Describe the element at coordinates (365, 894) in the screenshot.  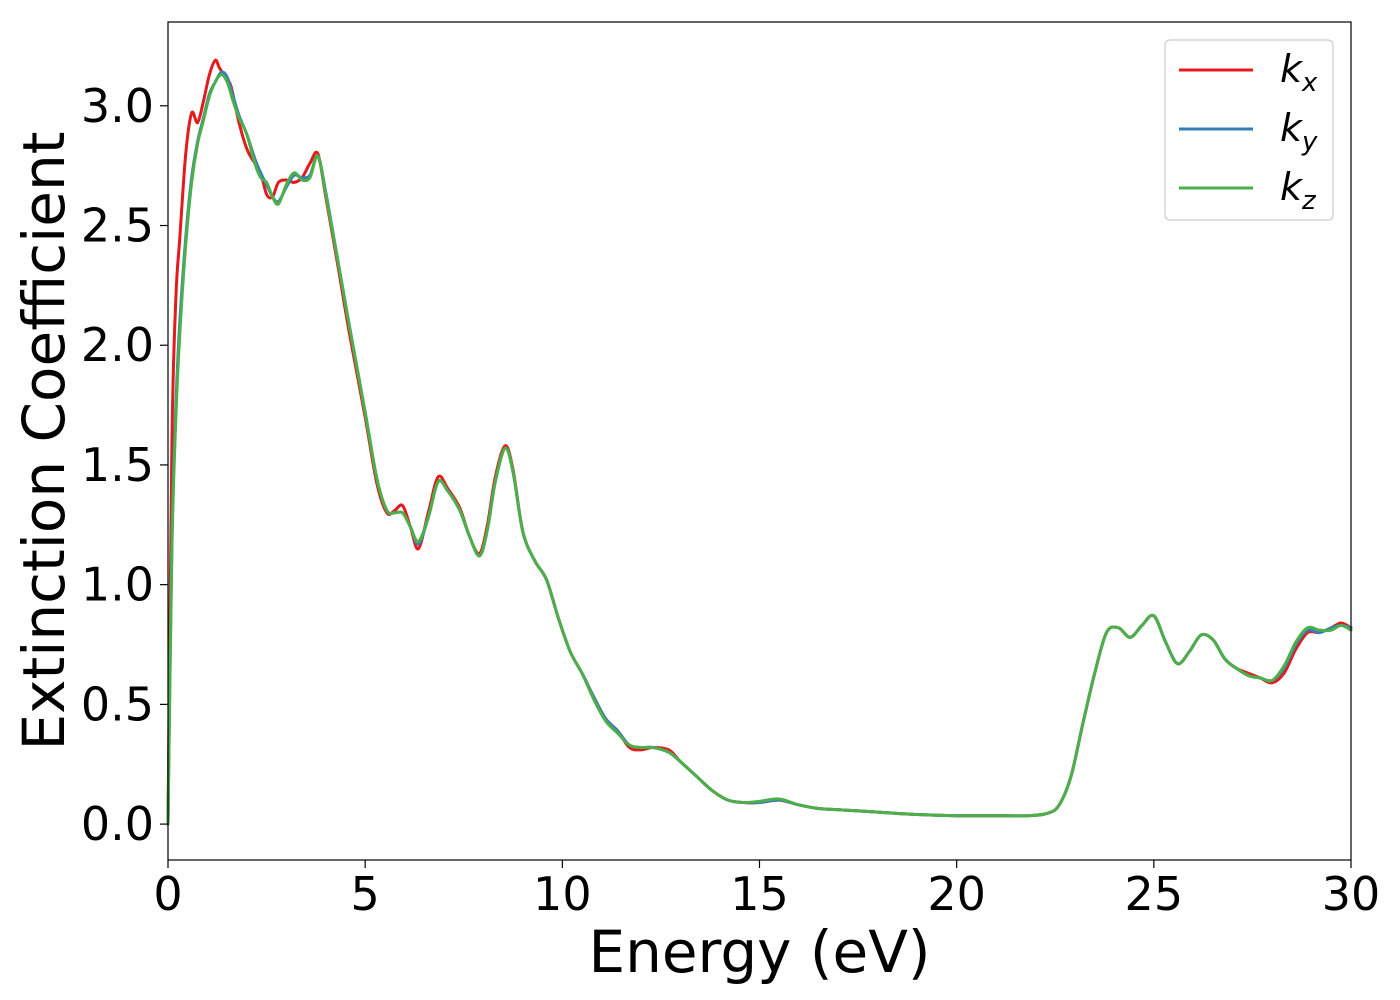
I see `x-tick-label: 5` at that location.